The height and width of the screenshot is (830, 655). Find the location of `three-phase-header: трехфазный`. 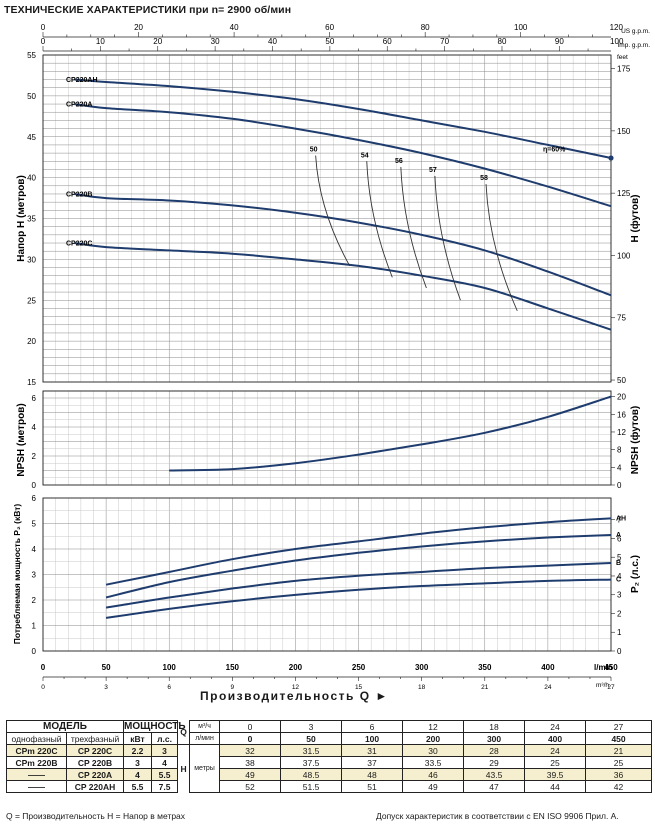

three-phase-header: трехфазный is located at coordinates (95, 738).